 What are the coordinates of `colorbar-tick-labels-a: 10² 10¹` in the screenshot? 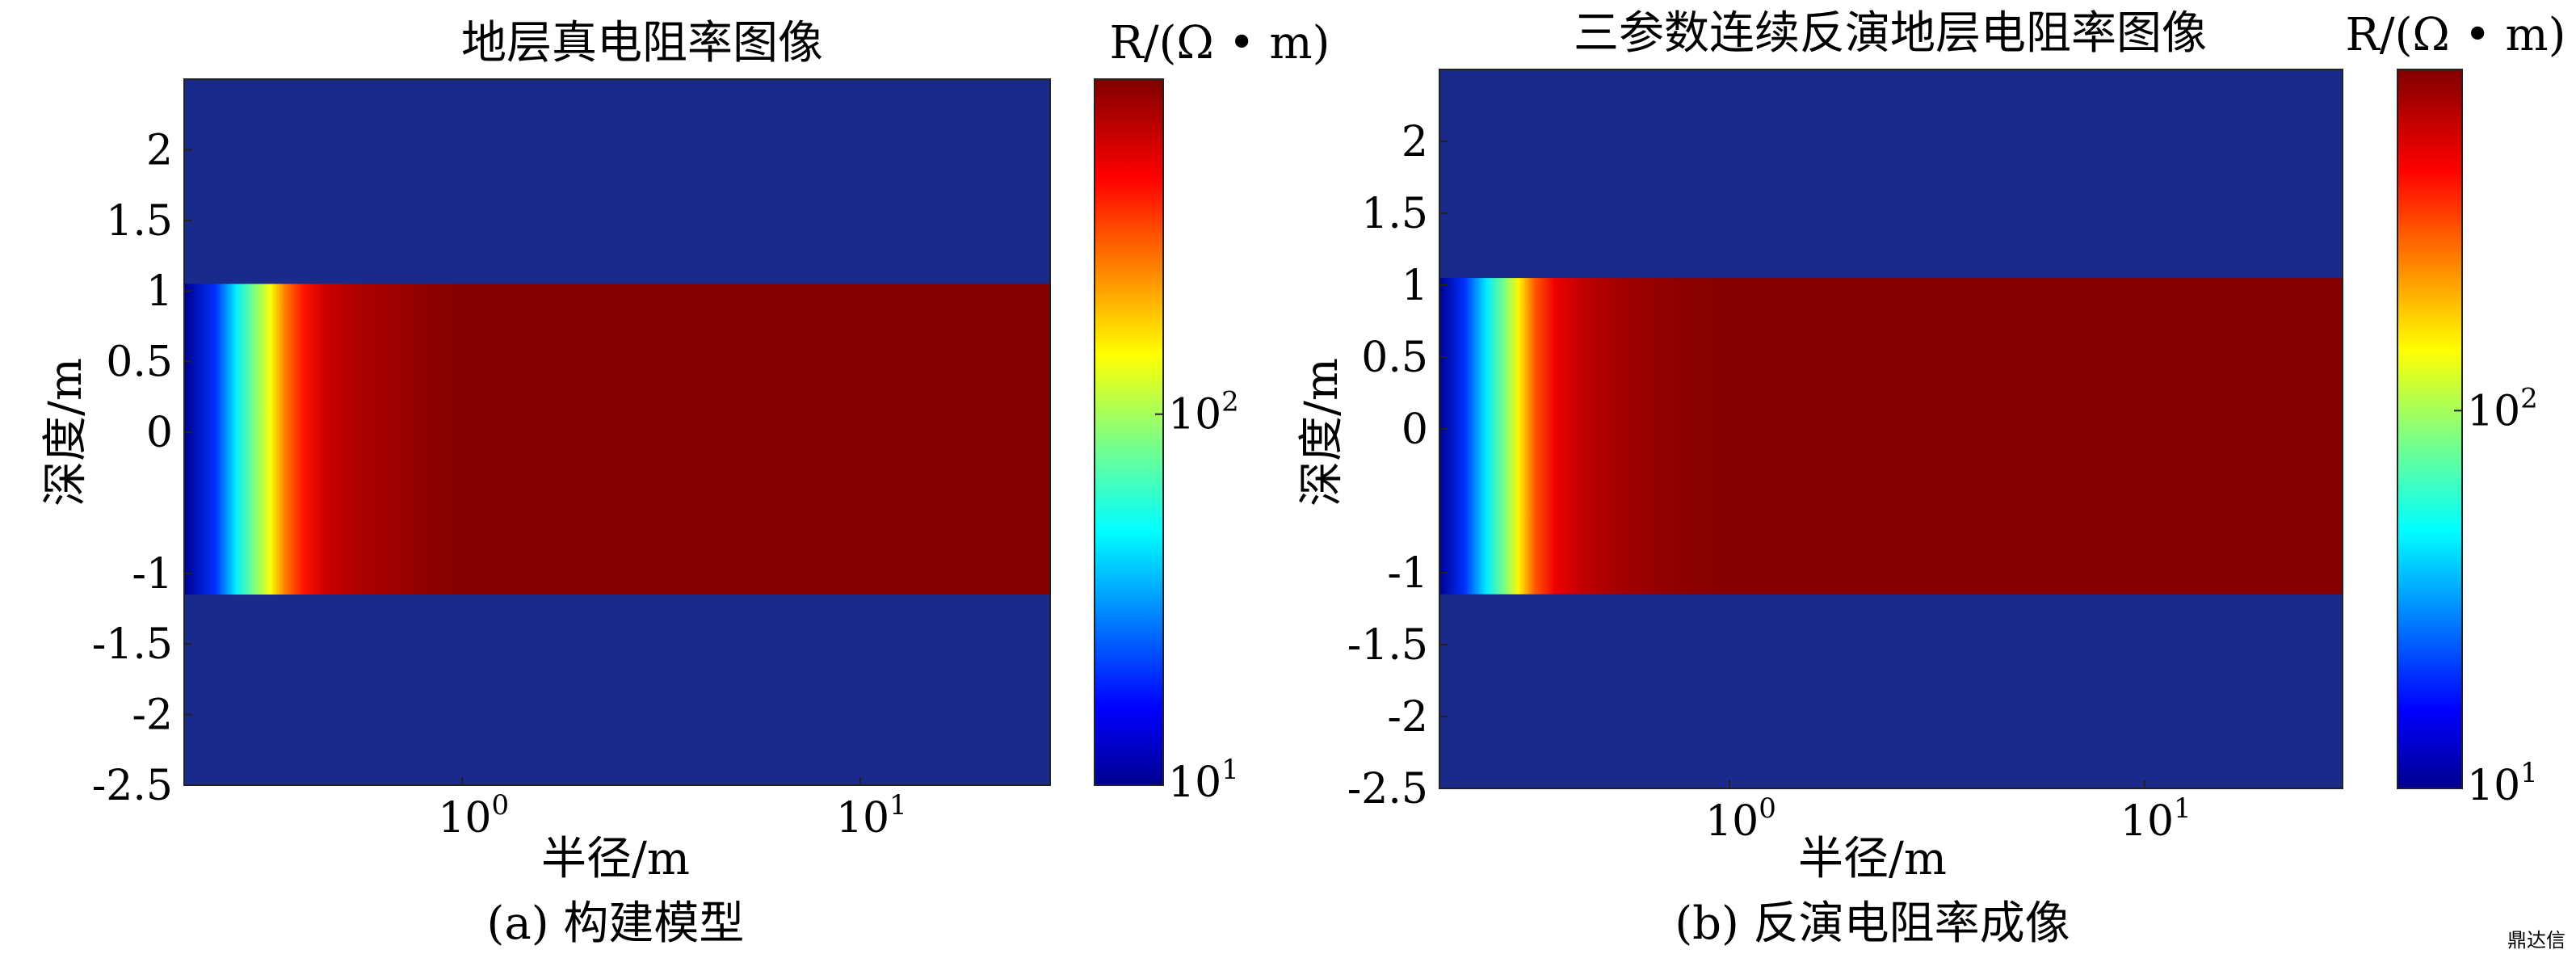 It's located at (1197, 596).